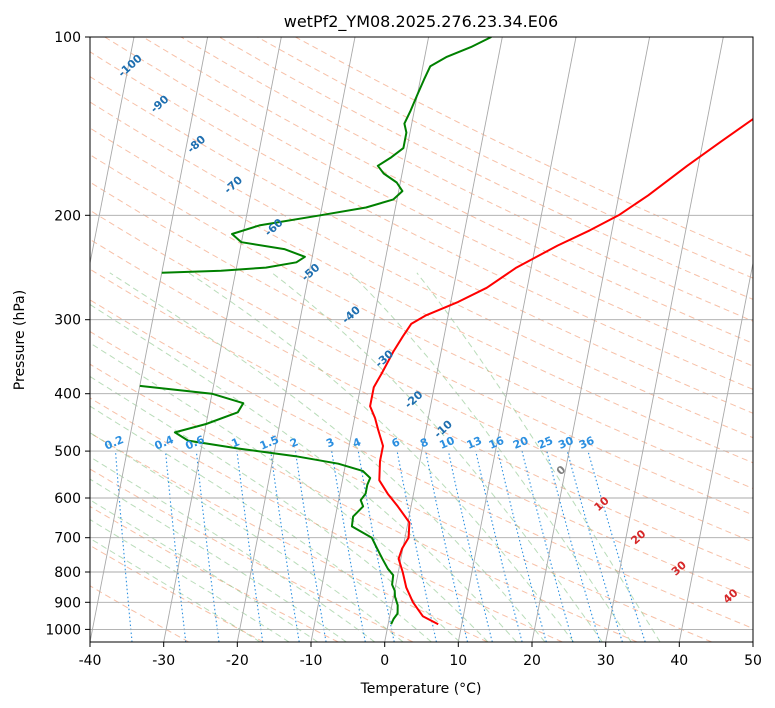 This screenshot has height=708, width=775. What do you see at coordinates (163, 661) in the screenshot?
I see `x-tick-label: -30` at bounding box center [163, 661].